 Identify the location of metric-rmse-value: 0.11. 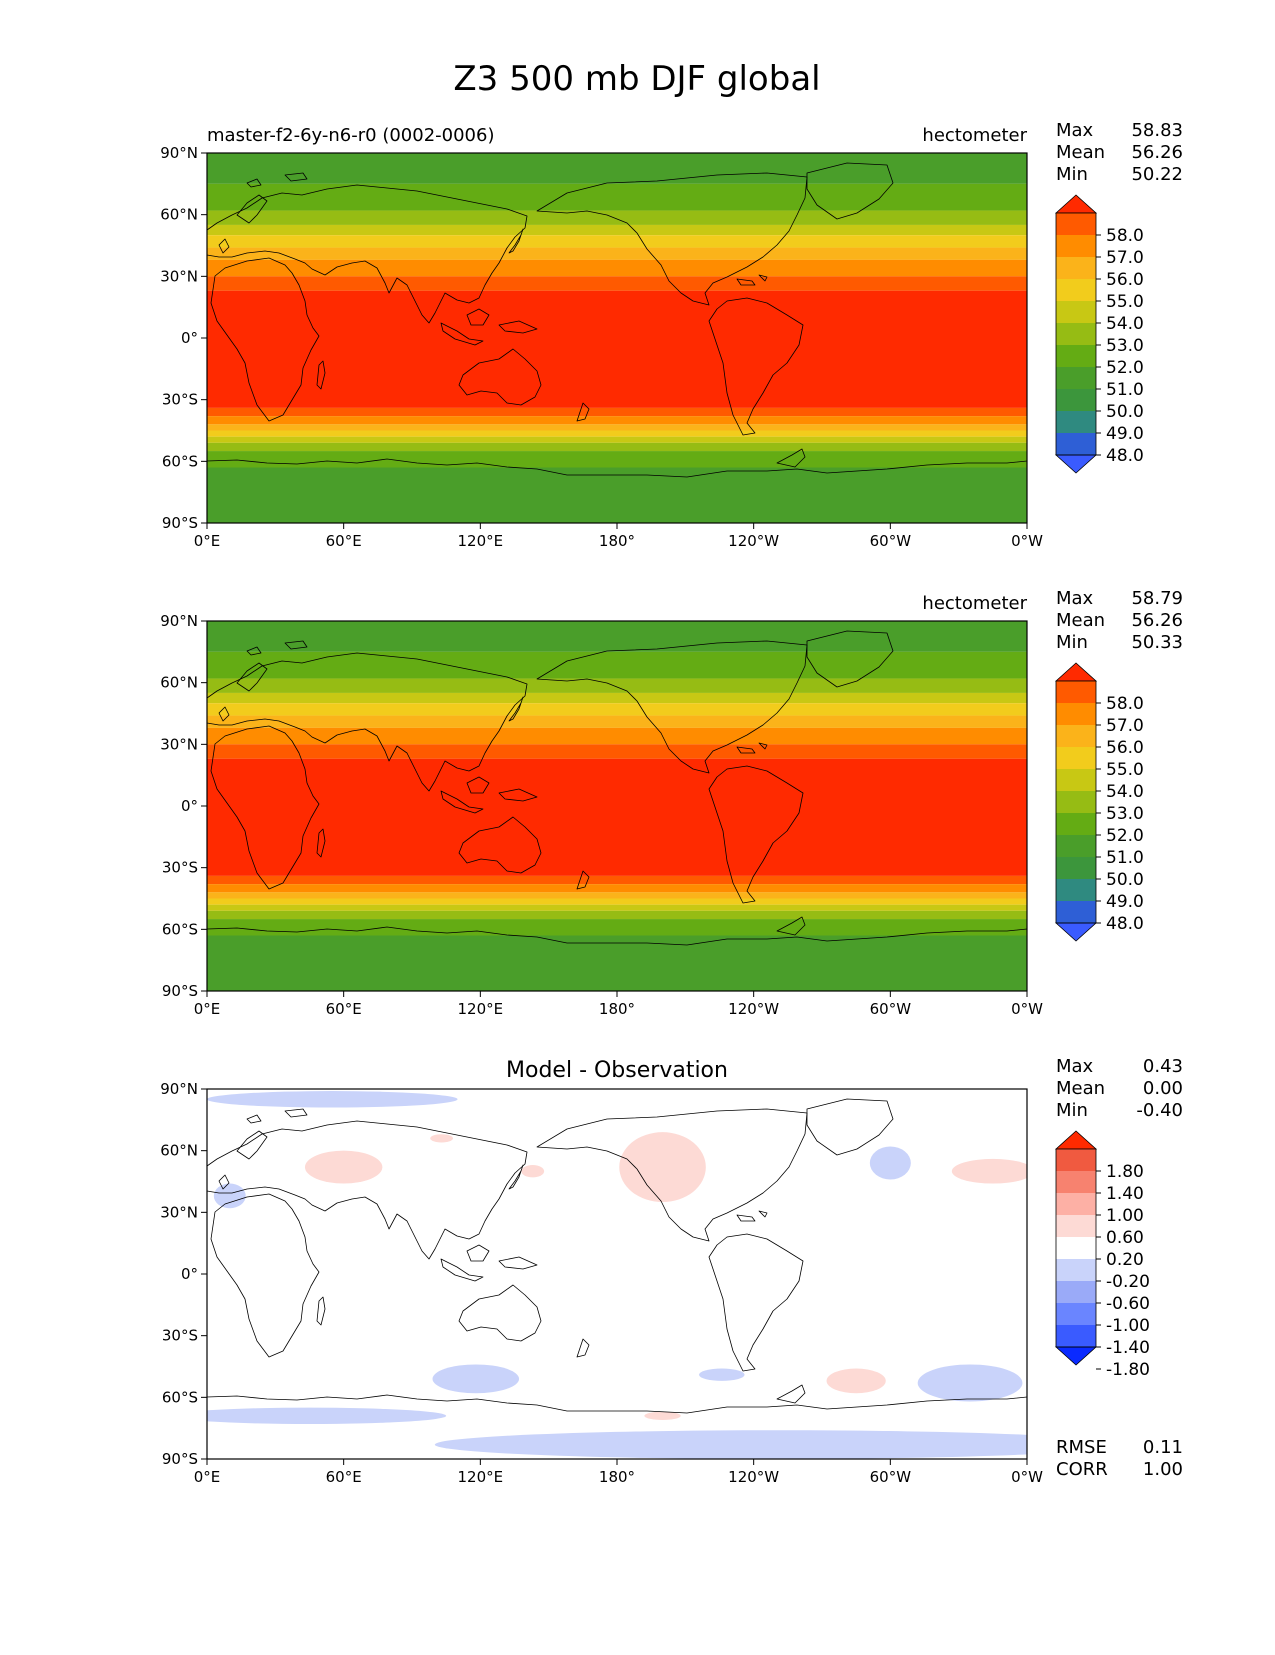
(1163, 1447).